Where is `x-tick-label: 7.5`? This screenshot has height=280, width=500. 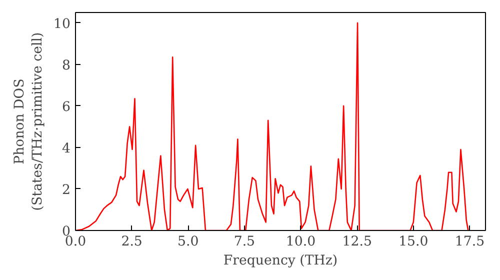 x-tick-label: 7.5 is located at coordinates (245, 242).